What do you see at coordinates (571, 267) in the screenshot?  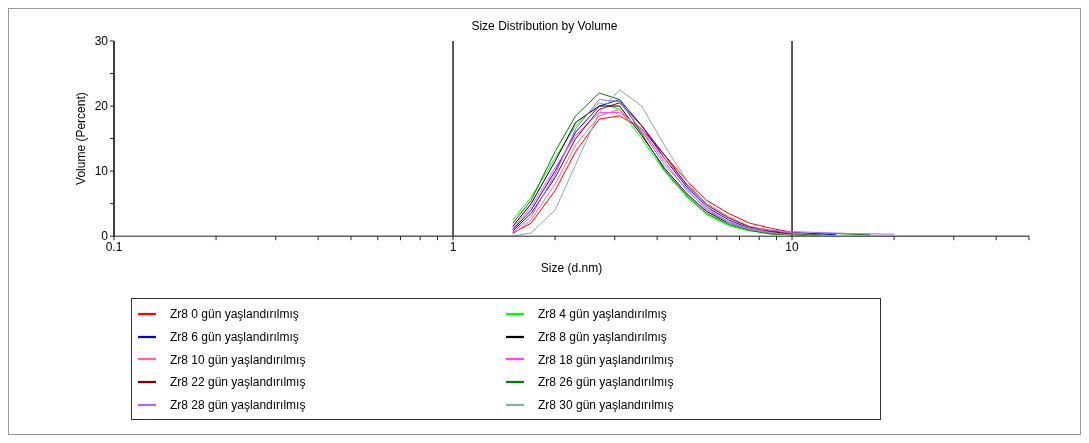 I see `x-axis-title: Size (d.nm)` at bounding box center [571, 267].